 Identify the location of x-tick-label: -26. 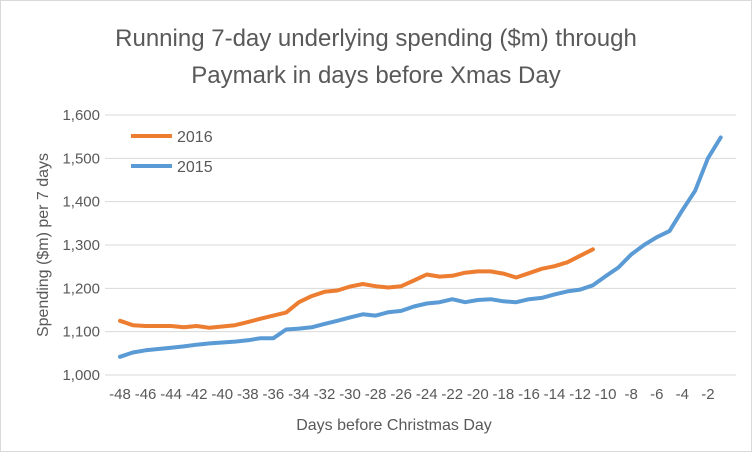
(401, 394).